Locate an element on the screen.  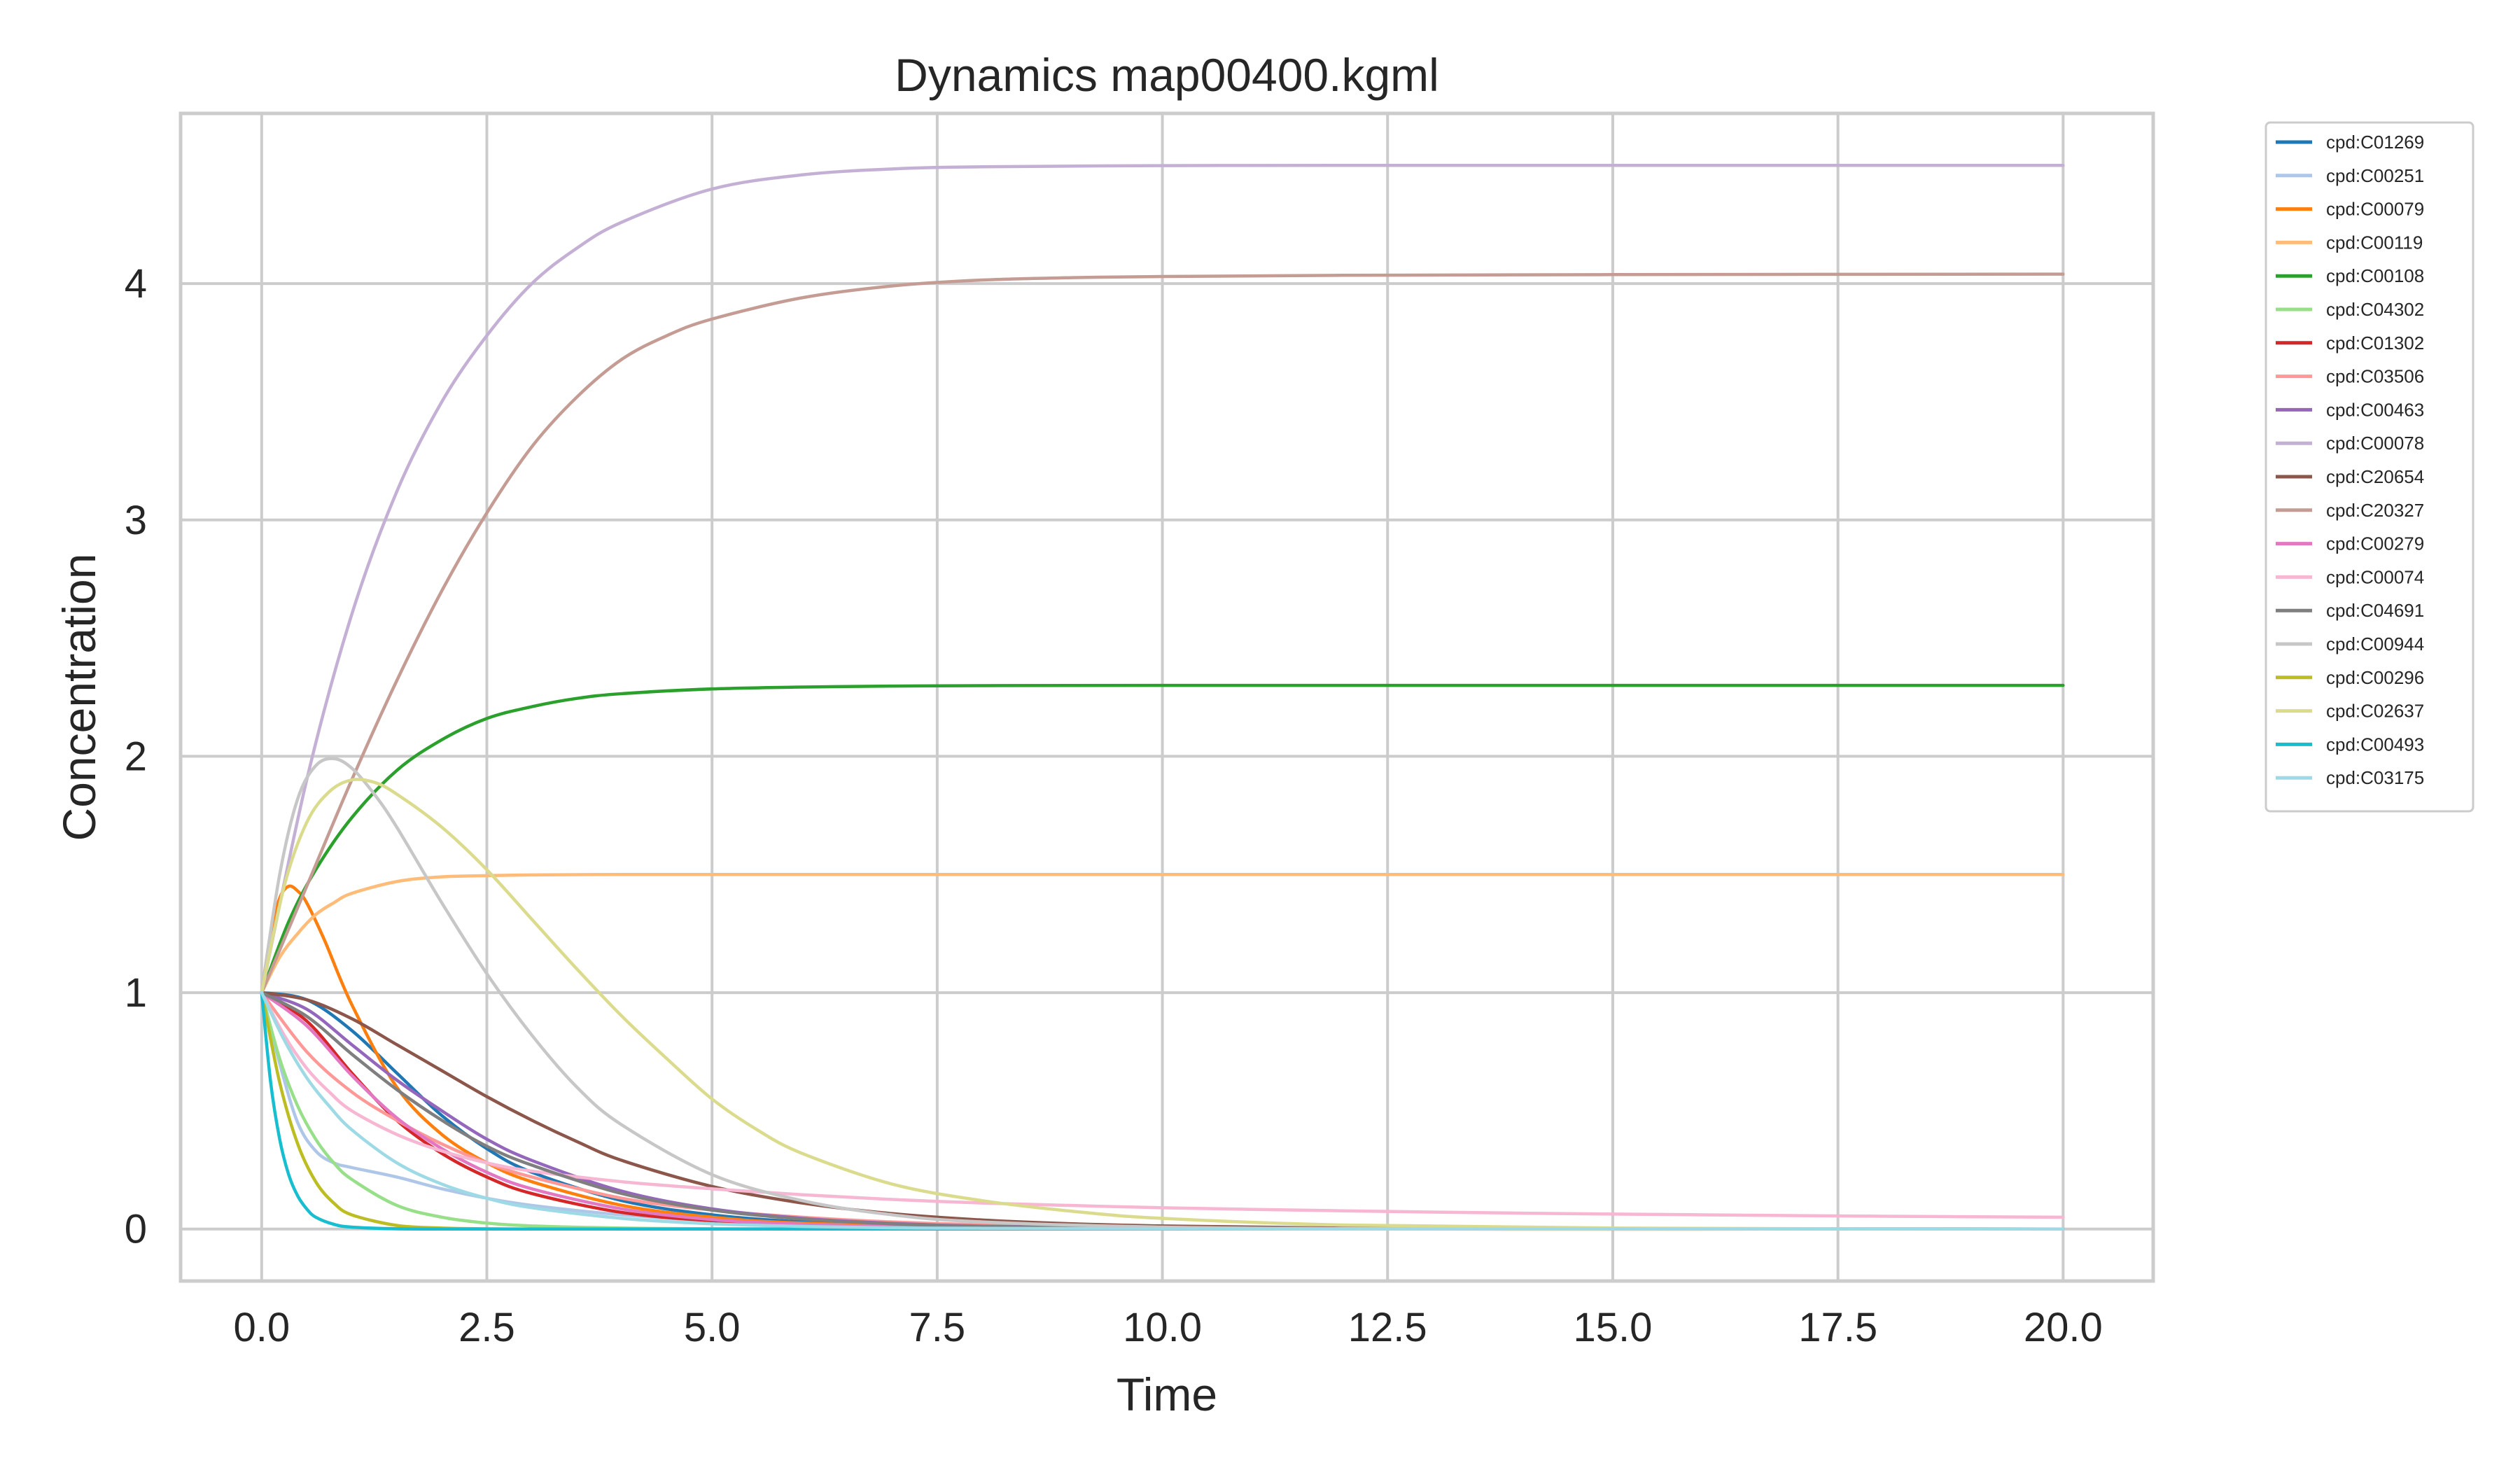
legend-entry: cpd:C00251 is located at coordinates (2375, 175).